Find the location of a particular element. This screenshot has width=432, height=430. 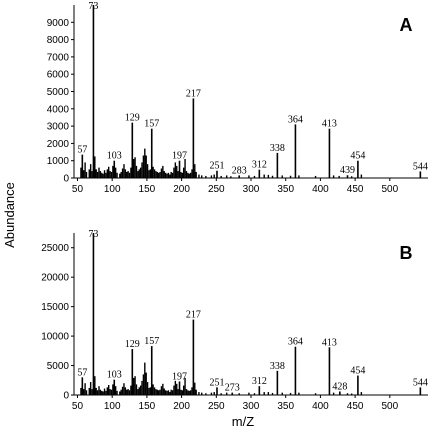

y-tick-label: 20000 is located at coordinates (55, 278).